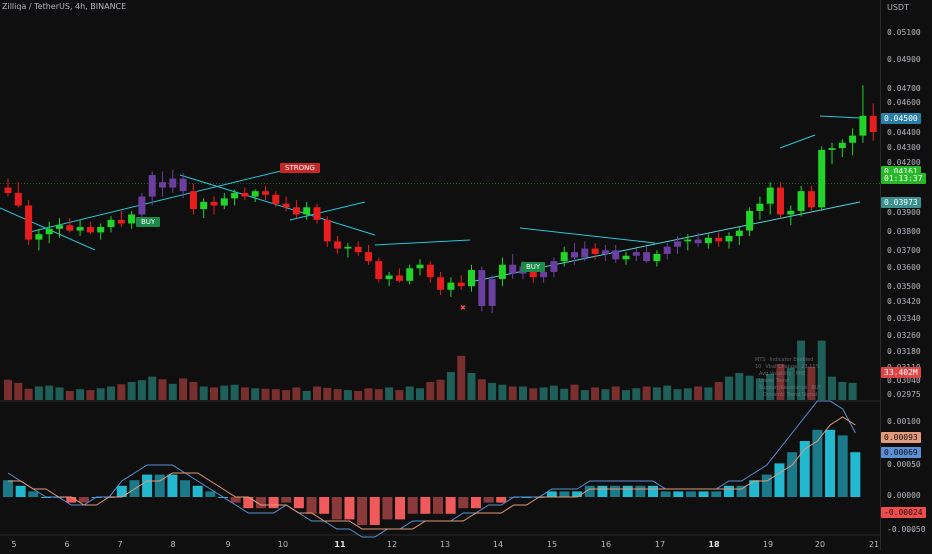  What do you see at coordinates (901, 118) in the screenshot?
I see `price-tag: 0.04500` at bounding box center [901, 118].